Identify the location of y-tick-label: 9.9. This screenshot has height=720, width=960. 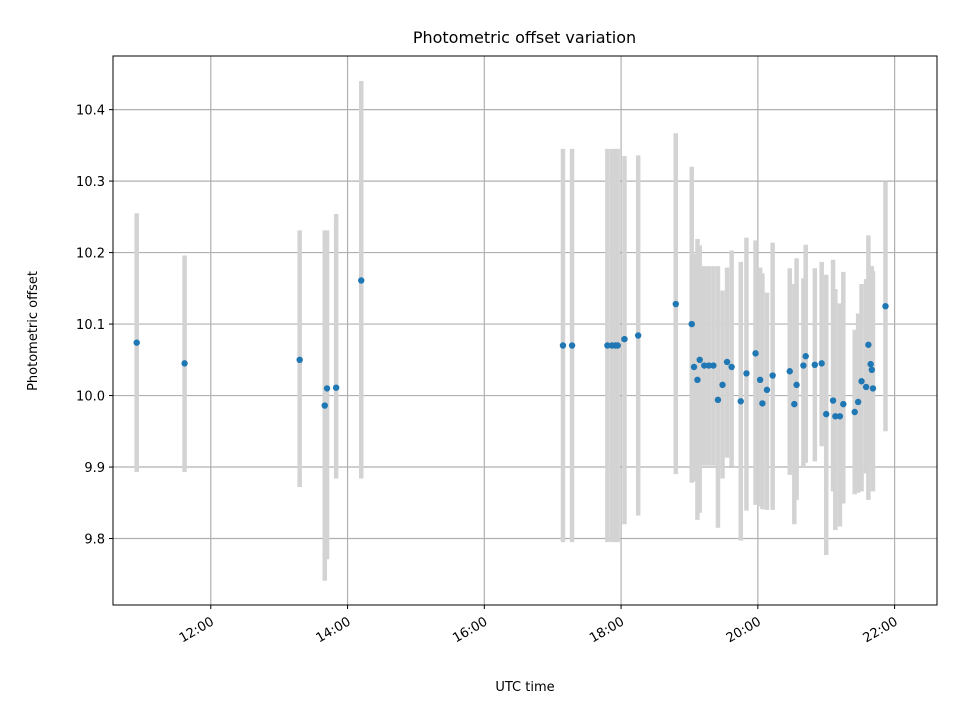
(94, 468).